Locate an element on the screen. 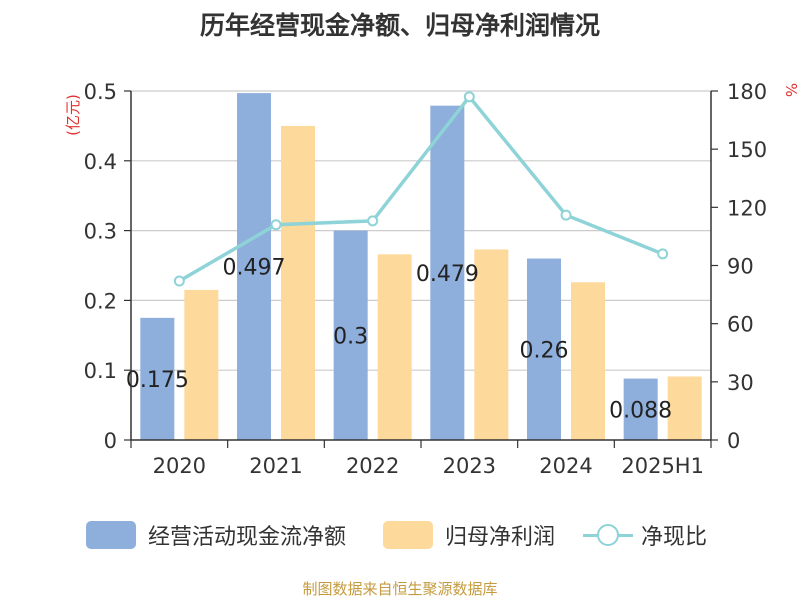 Image resolution: width=800 pixels, height=600 pixels. legend-swatch-line is located at coordinates (608, 535).